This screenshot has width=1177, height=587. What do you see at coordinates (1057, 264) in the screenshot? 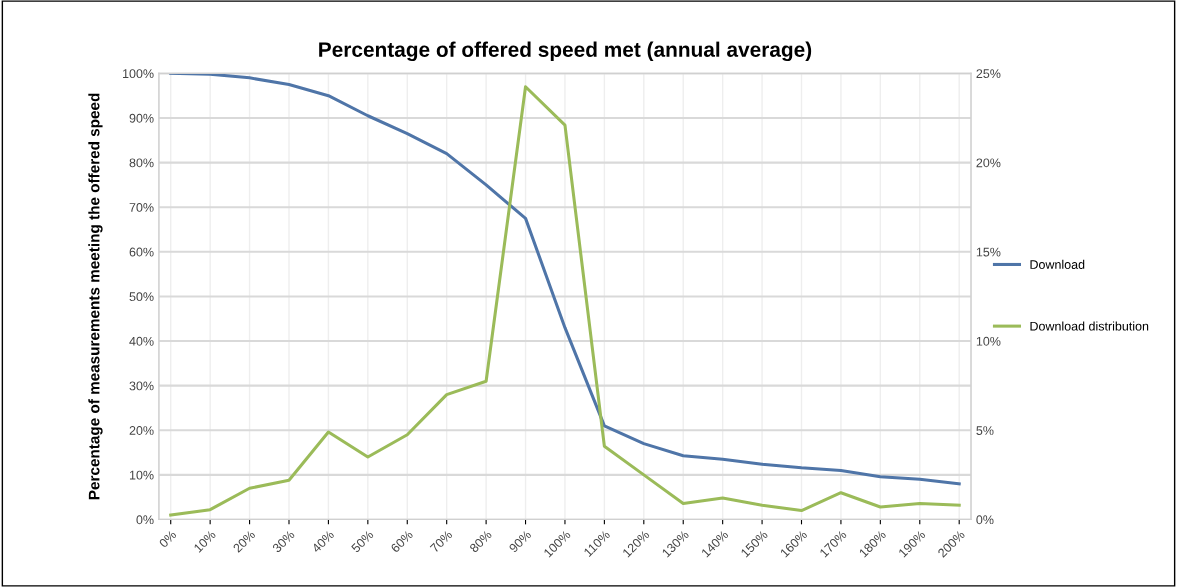
I see `legend-label: Download` at bounding box center [1057, 264].